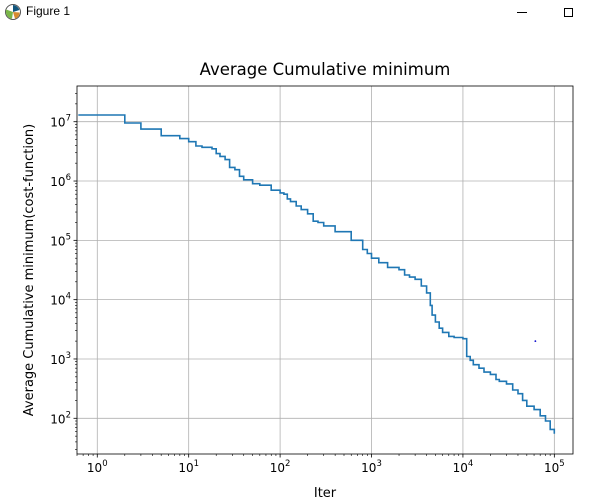  What do you see at coordinates (13, 12) in the screenshot?
I see `matplotlib-figure-icon` at bounding box center [13, 12].